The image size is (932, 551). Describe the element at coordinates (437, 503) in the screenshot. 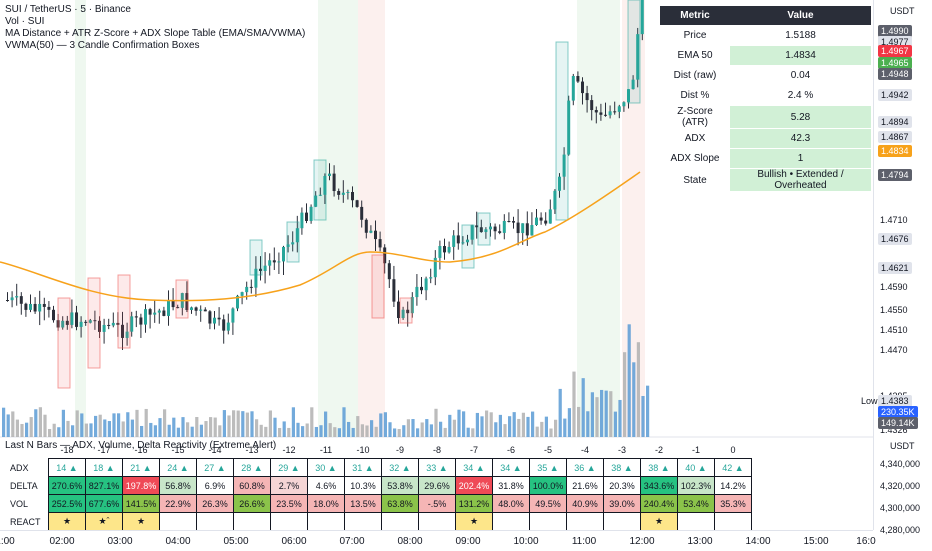

I see `bars-cell-vol: -.5%` at that location.